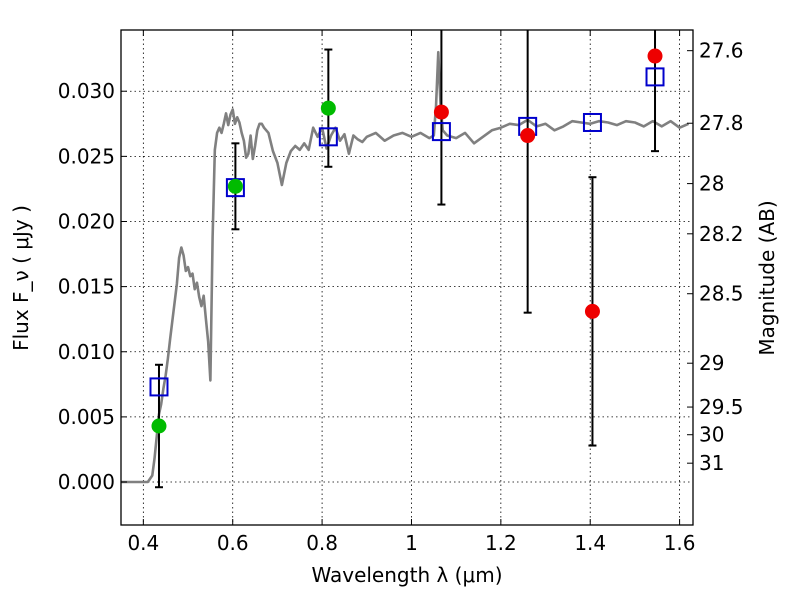 This screenshot has width=800, height=600. Describe the element at coordinates (680, 543) in the screenshot. I see `x-tick-label: 1.6` at that location.